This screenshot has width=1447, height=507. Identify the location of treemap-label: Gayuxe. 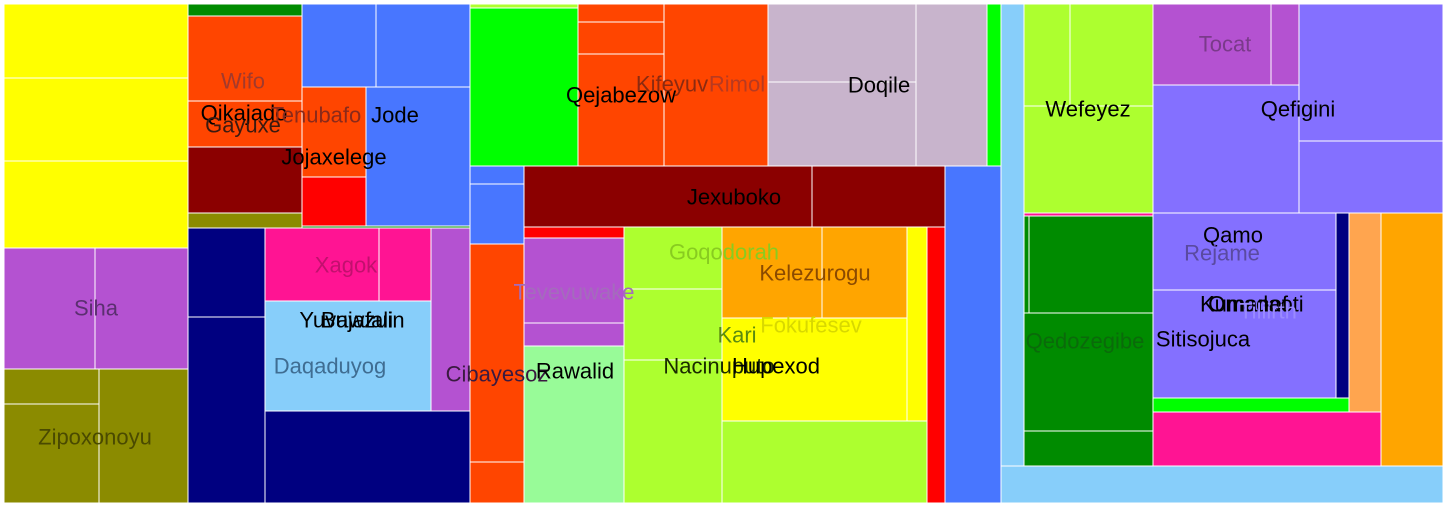
(243, 125).